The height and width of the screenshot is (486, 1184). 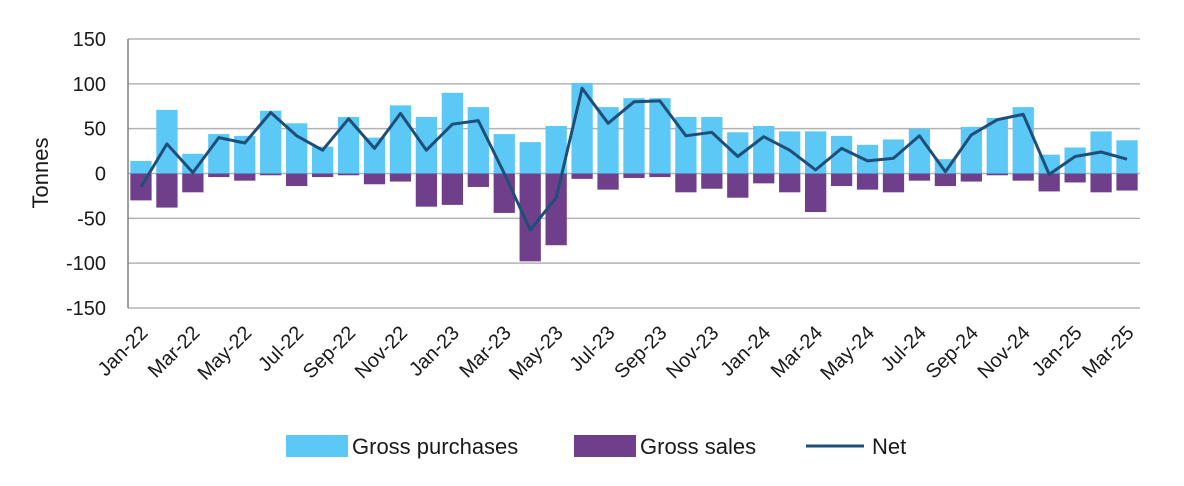 I want to click on y-tick-label: -100, so click(x=86, y=264).